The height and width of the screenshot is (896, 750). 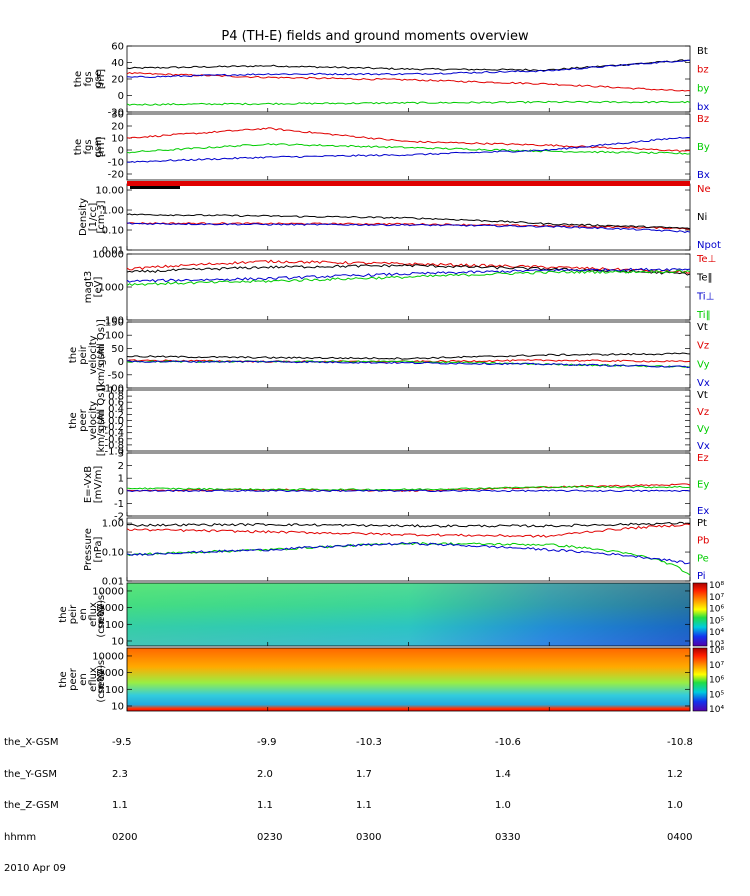 What do you see at coordinates (116, 163) in the screenshot?
I see `y-tick-label: -10` at bounding box center [116, 163].